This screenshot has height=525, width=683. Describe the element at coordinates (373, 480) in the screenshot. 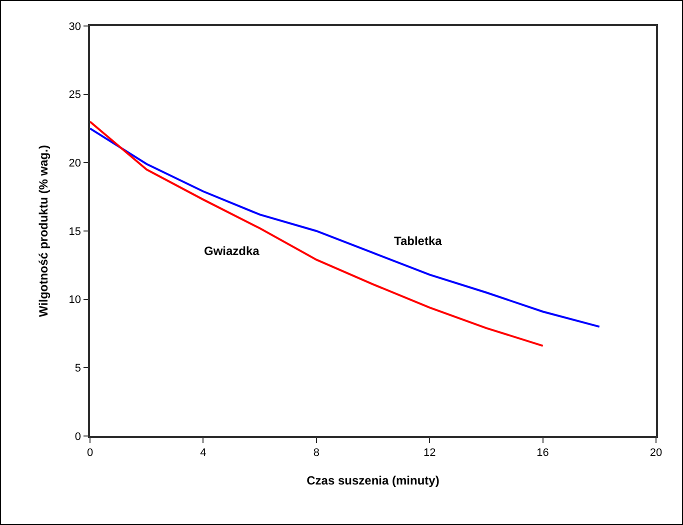

I see `x-axis-title: Czas suszenia (minuty)` at that location.